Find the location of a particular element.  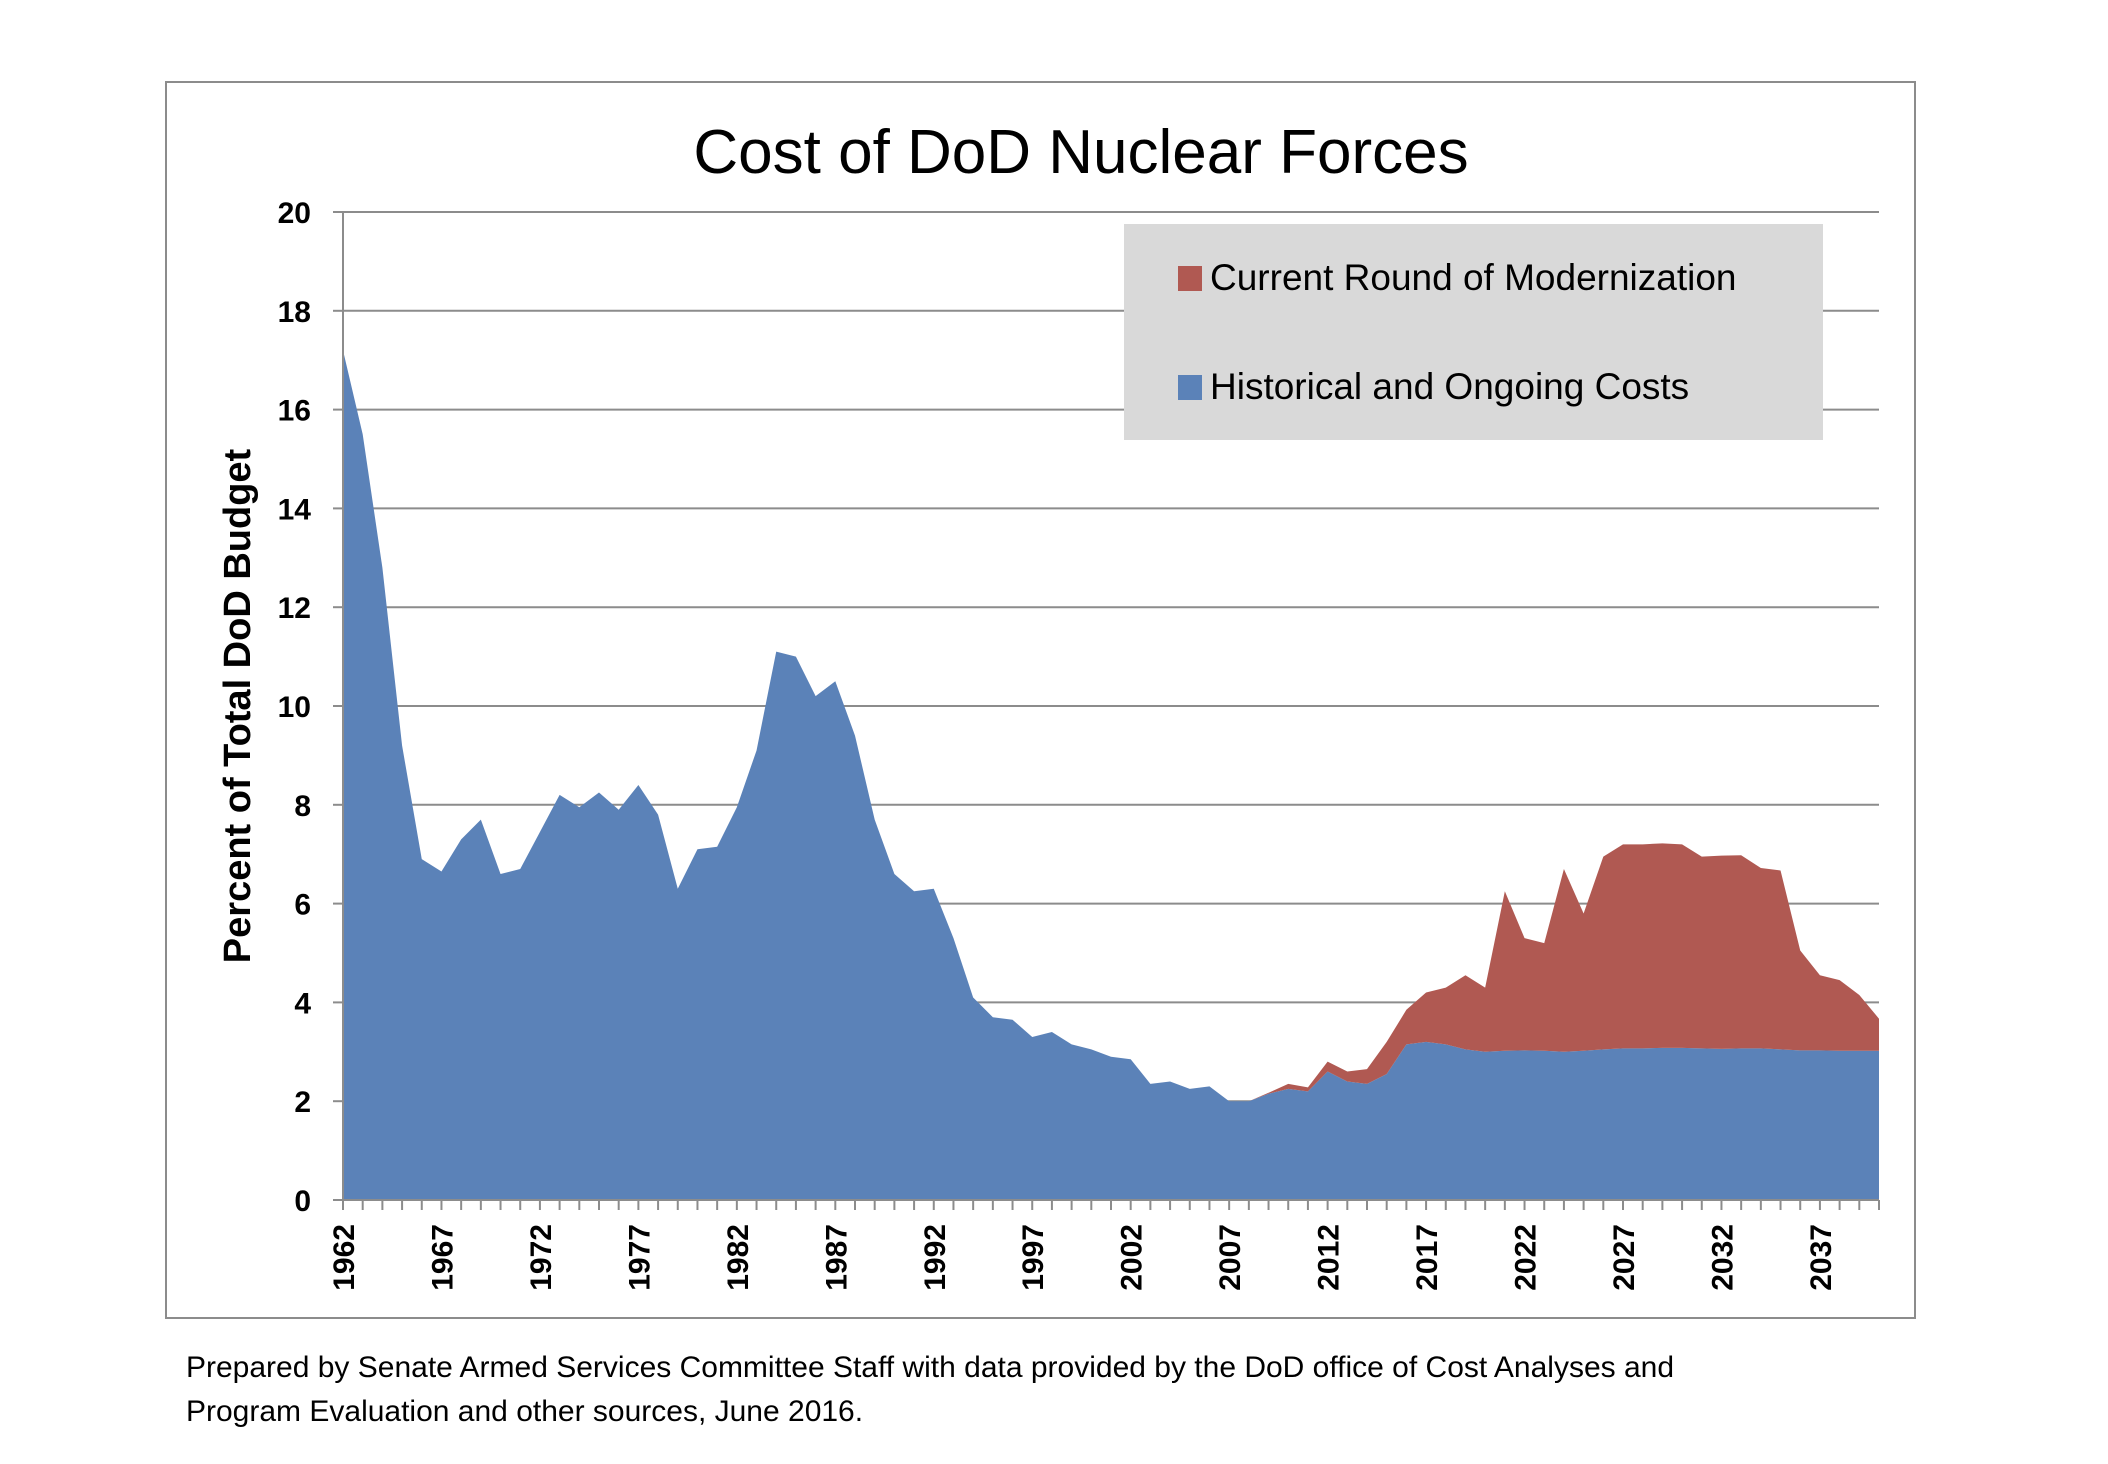

x-tick-label: 2012 is located at coordinates (1329, 1257).